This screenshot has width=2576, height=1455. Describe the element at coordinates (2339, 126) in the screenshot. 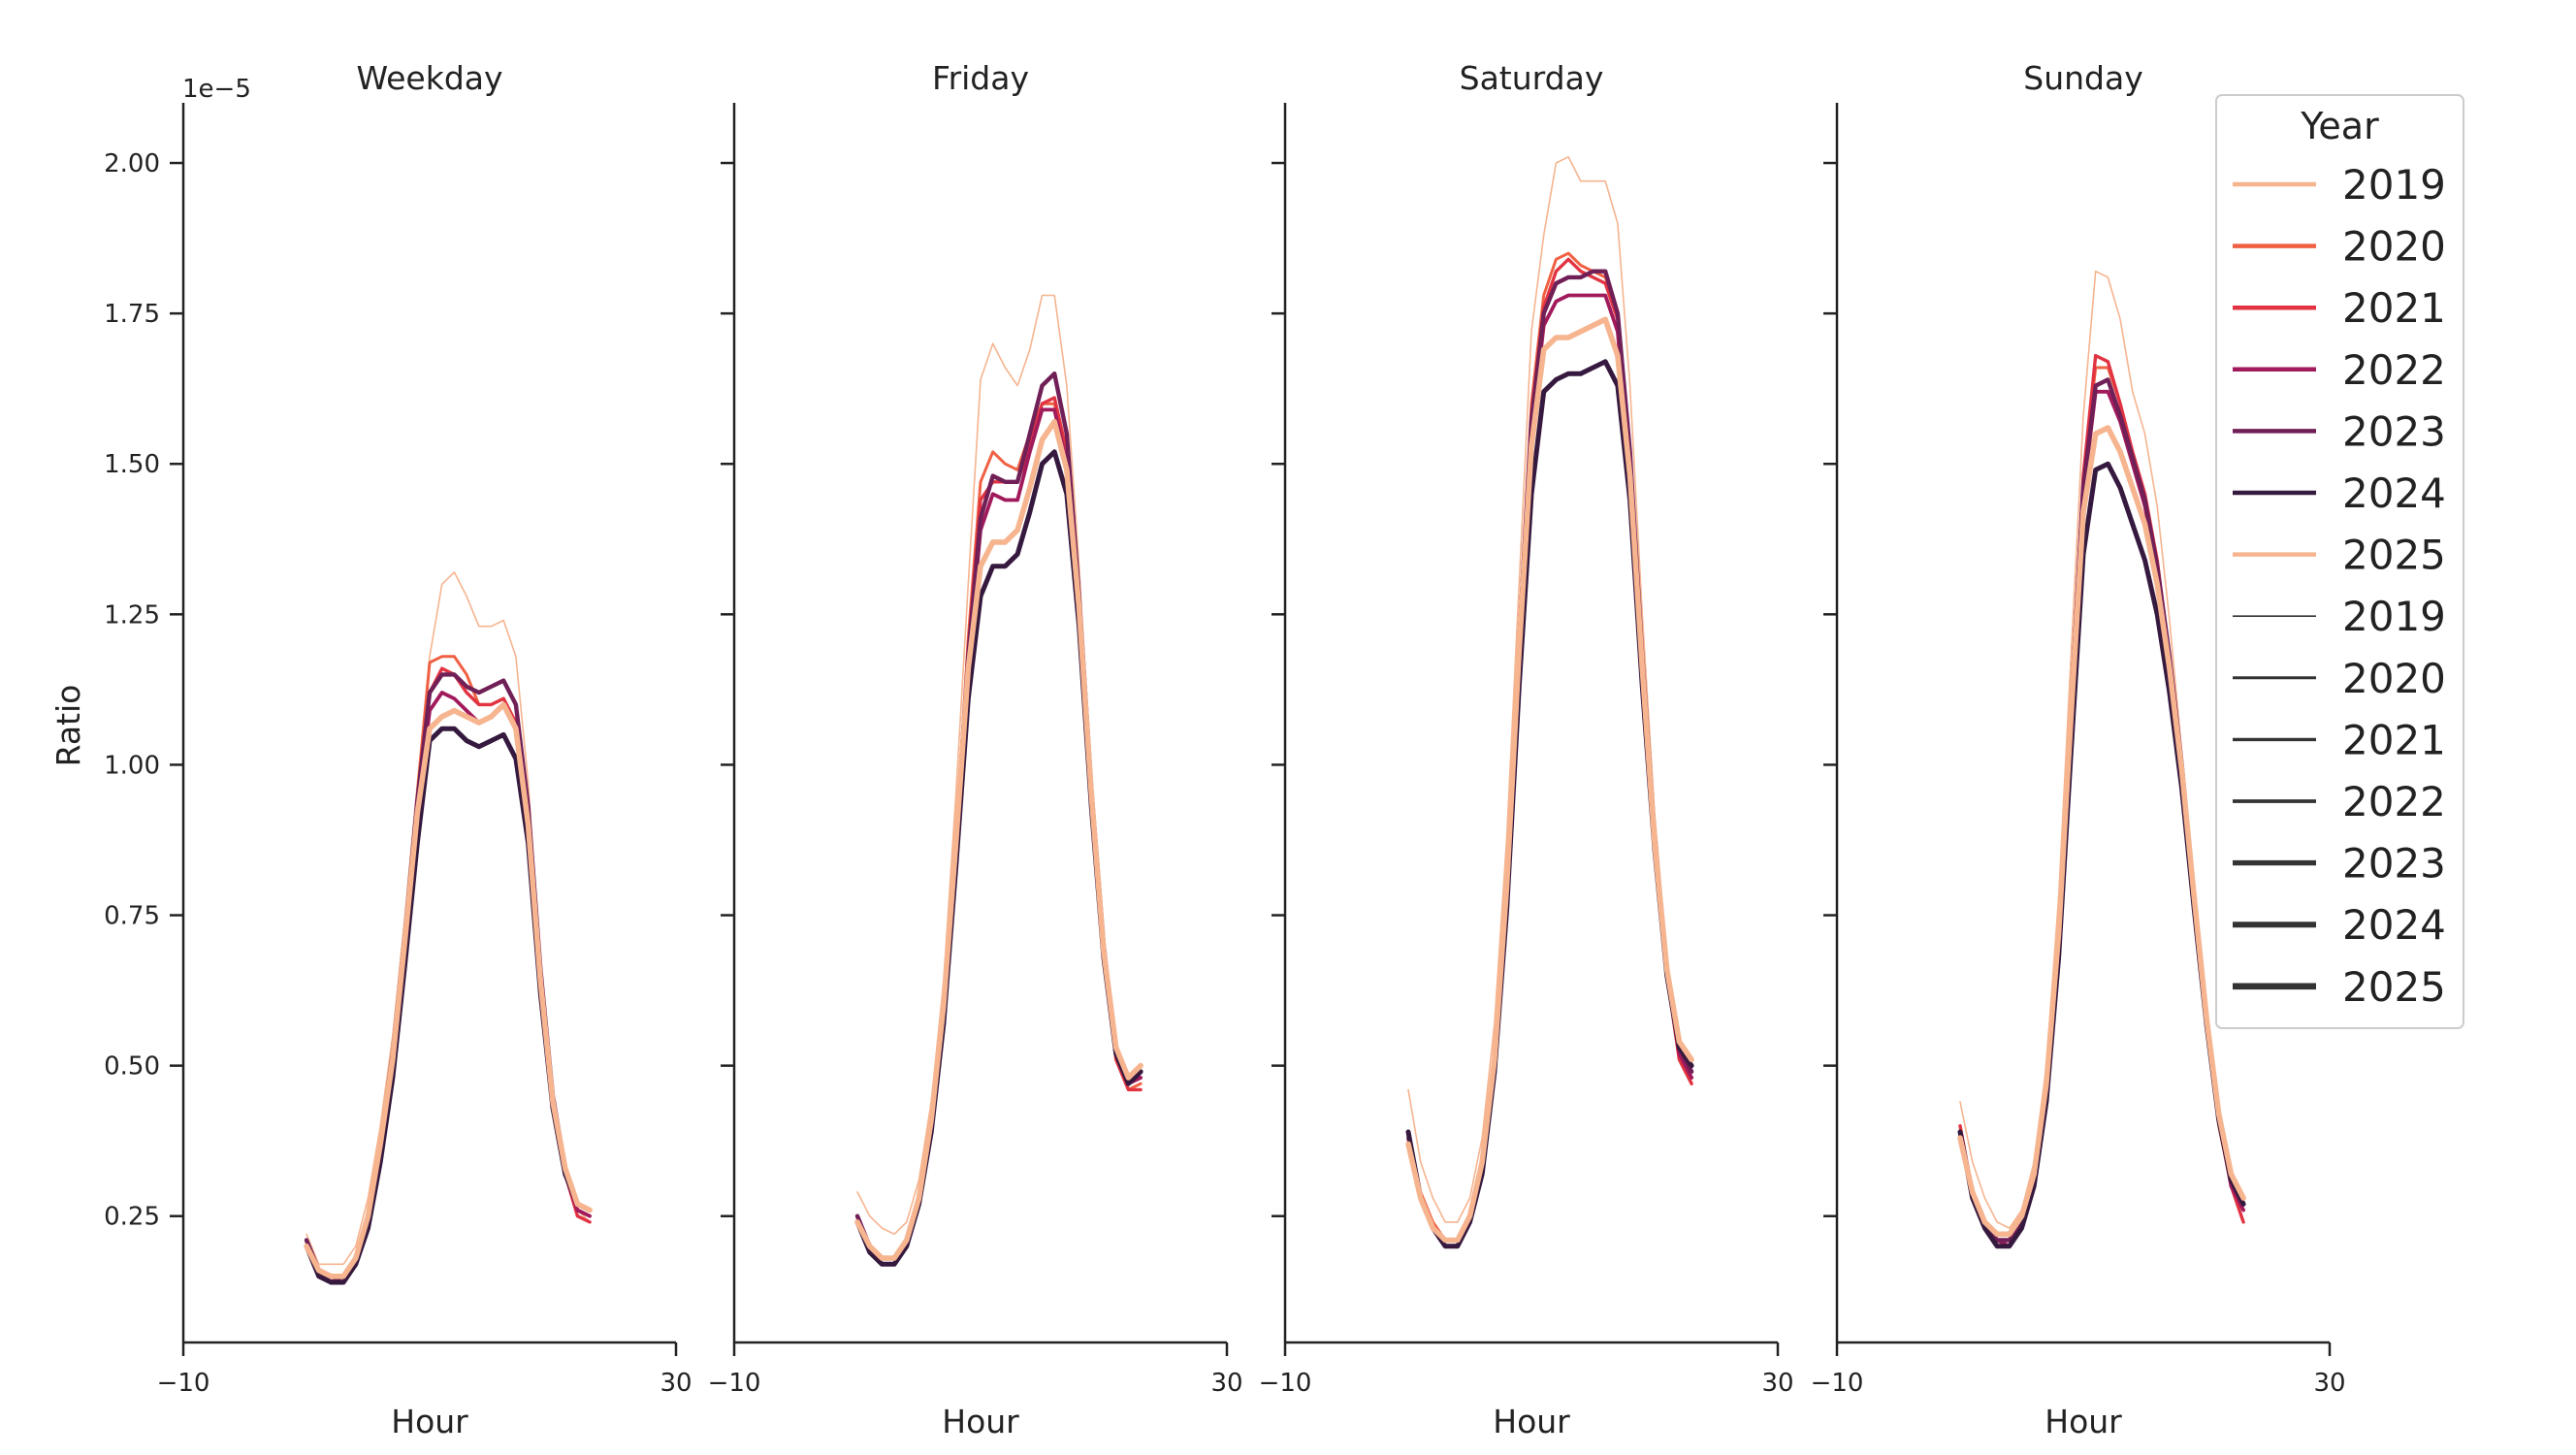

I see `legend-title: Year` at that location.